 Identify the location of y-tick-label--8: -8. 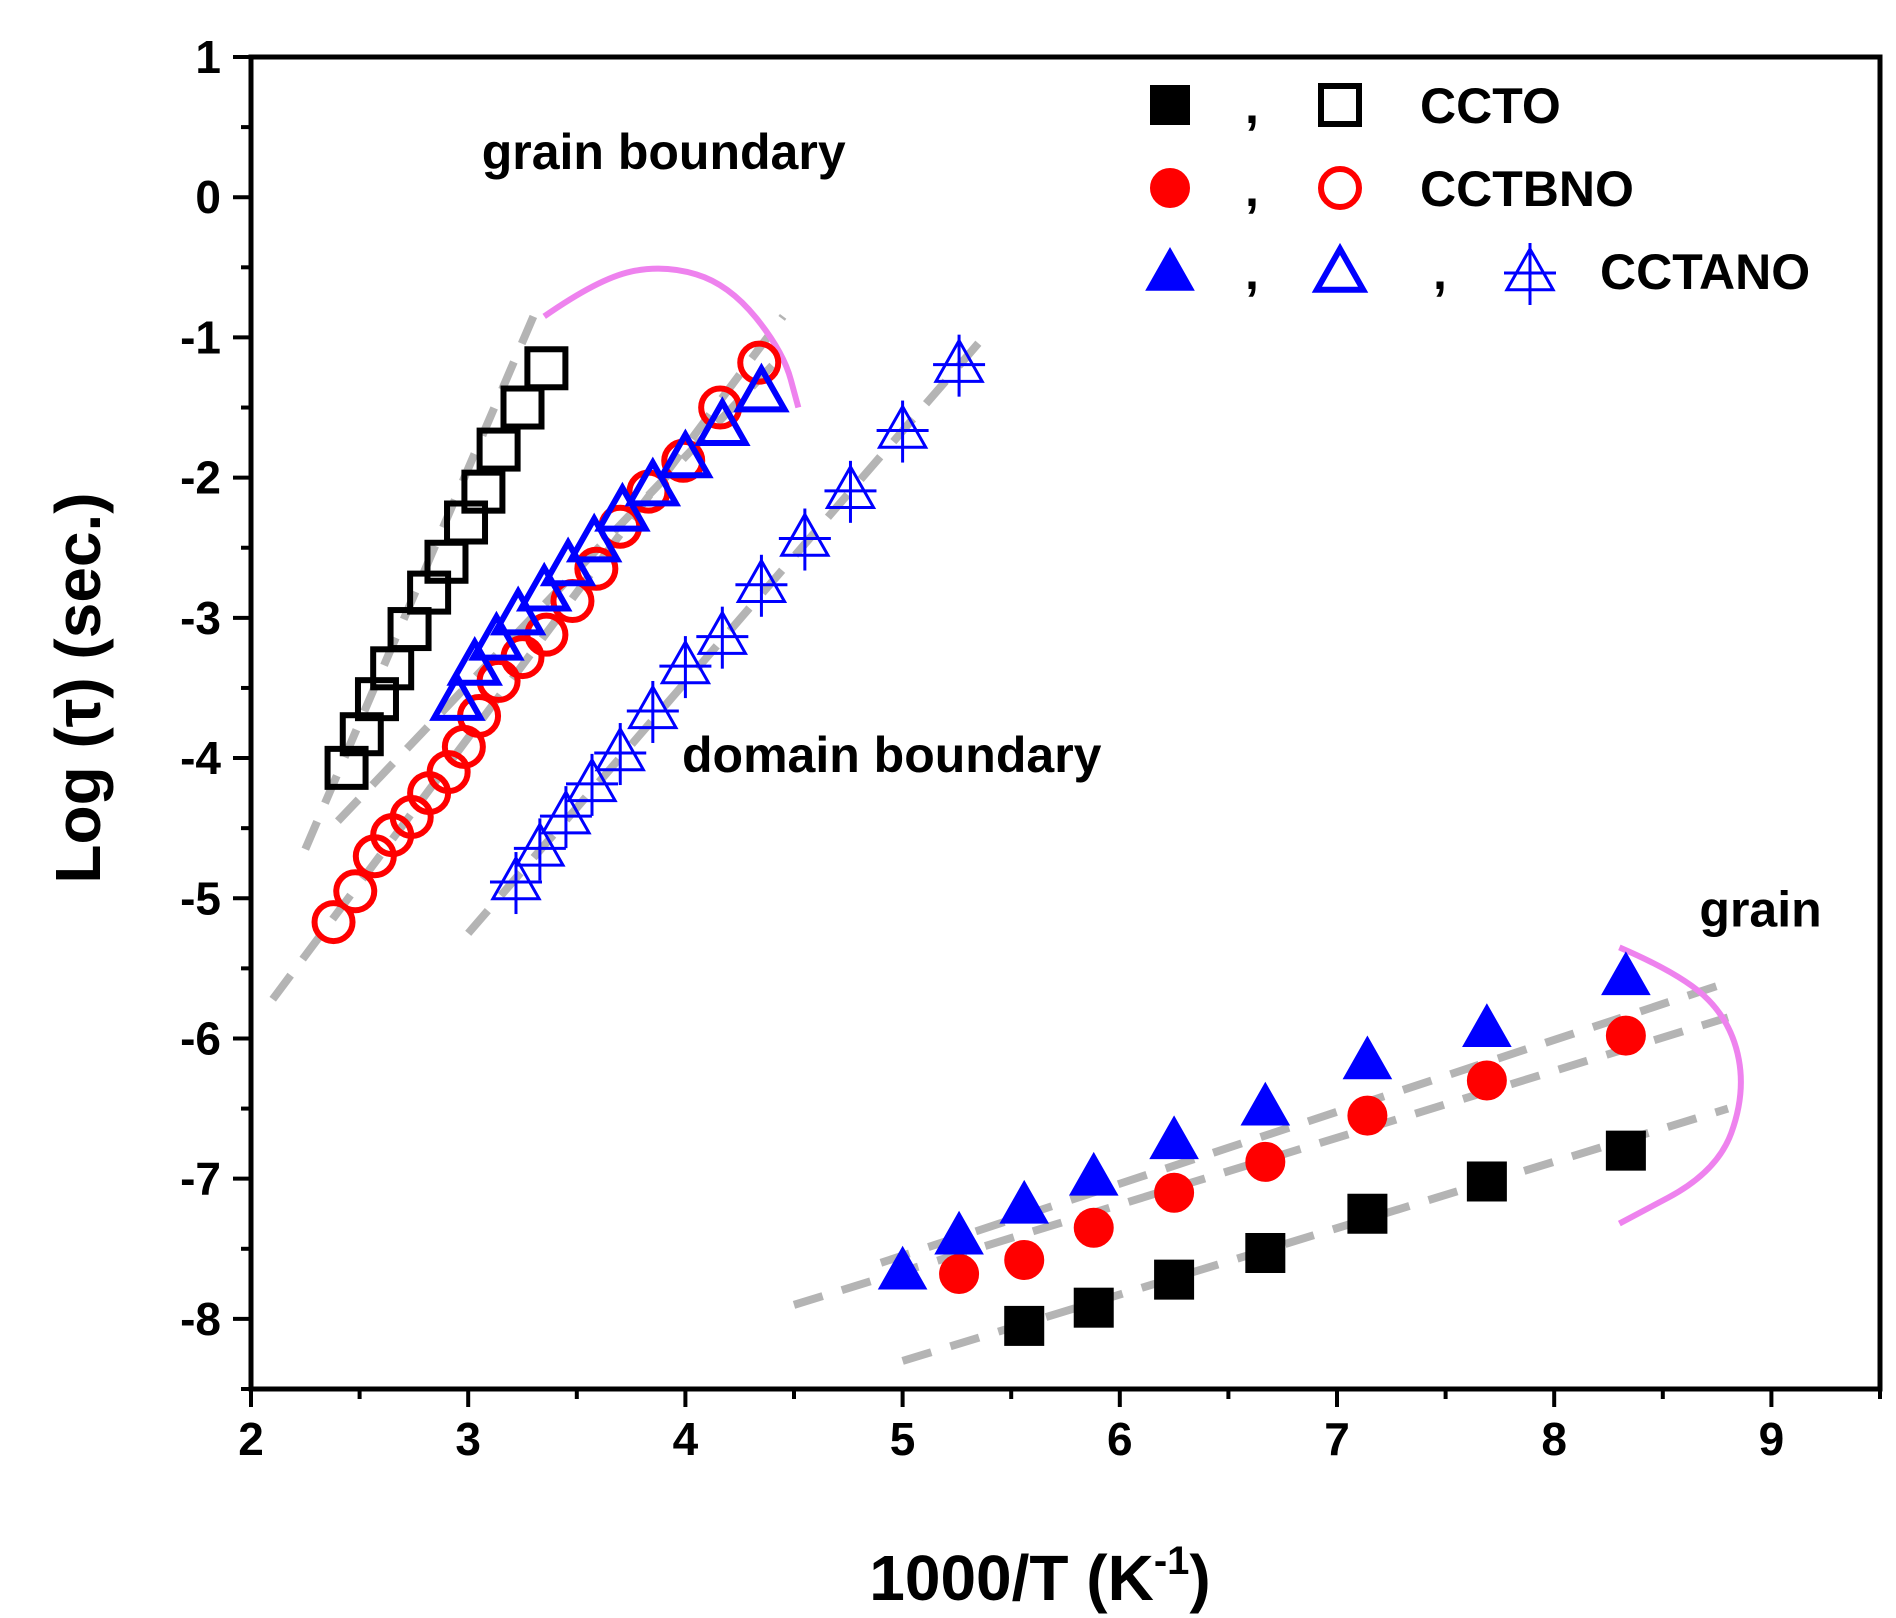
(200, 1319).